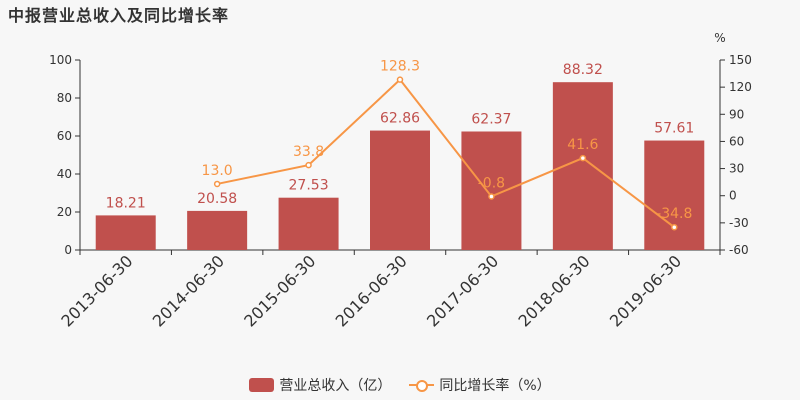 The height and width of the screenshot is (400, 800). I want to click on growth-data-label: 128.3, so click(400, 67).